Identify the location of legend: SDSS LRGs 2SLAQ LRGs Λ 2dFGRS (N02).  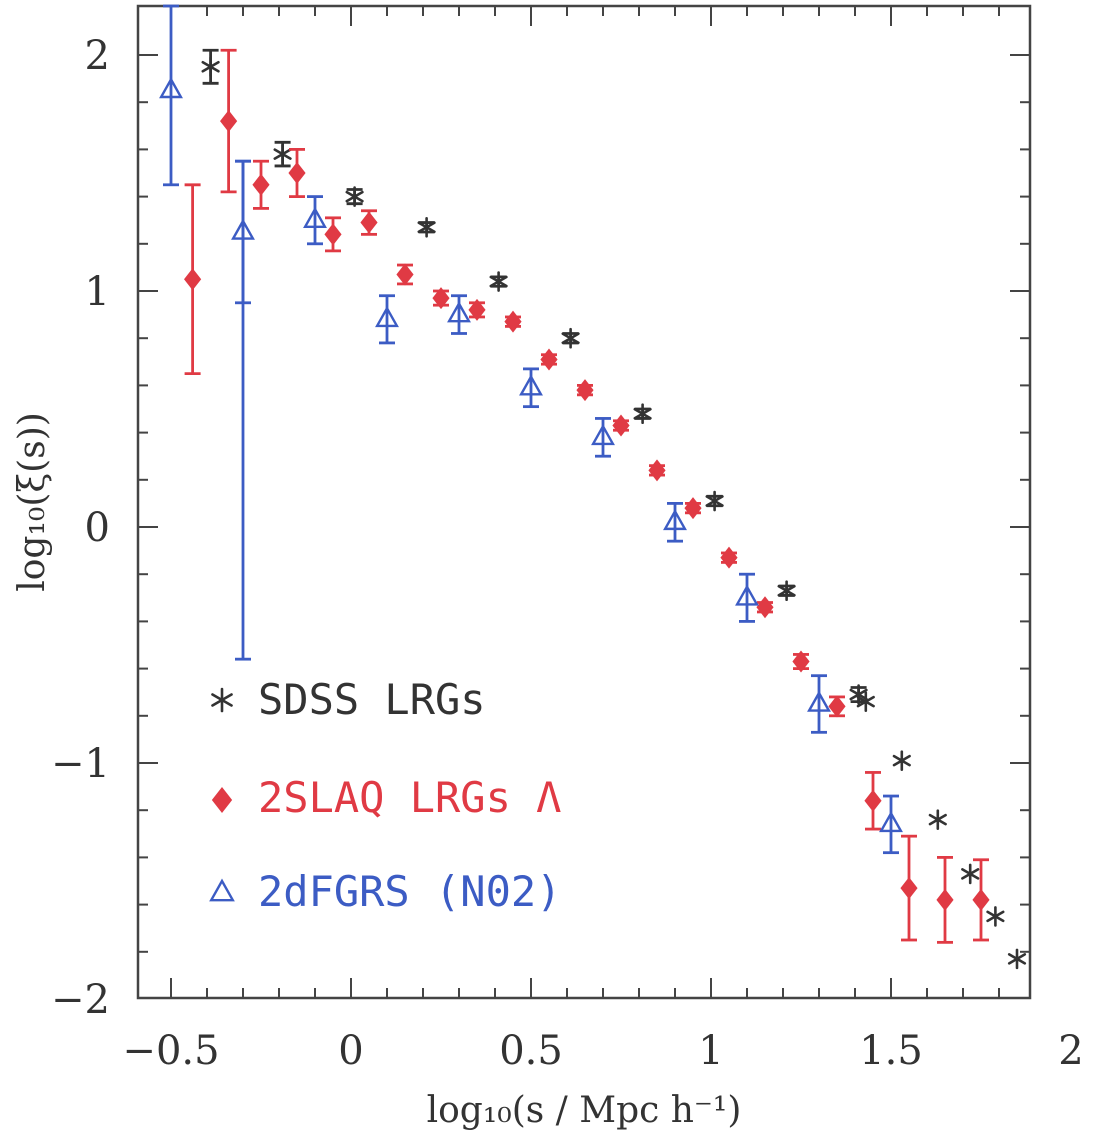
(385, 795).